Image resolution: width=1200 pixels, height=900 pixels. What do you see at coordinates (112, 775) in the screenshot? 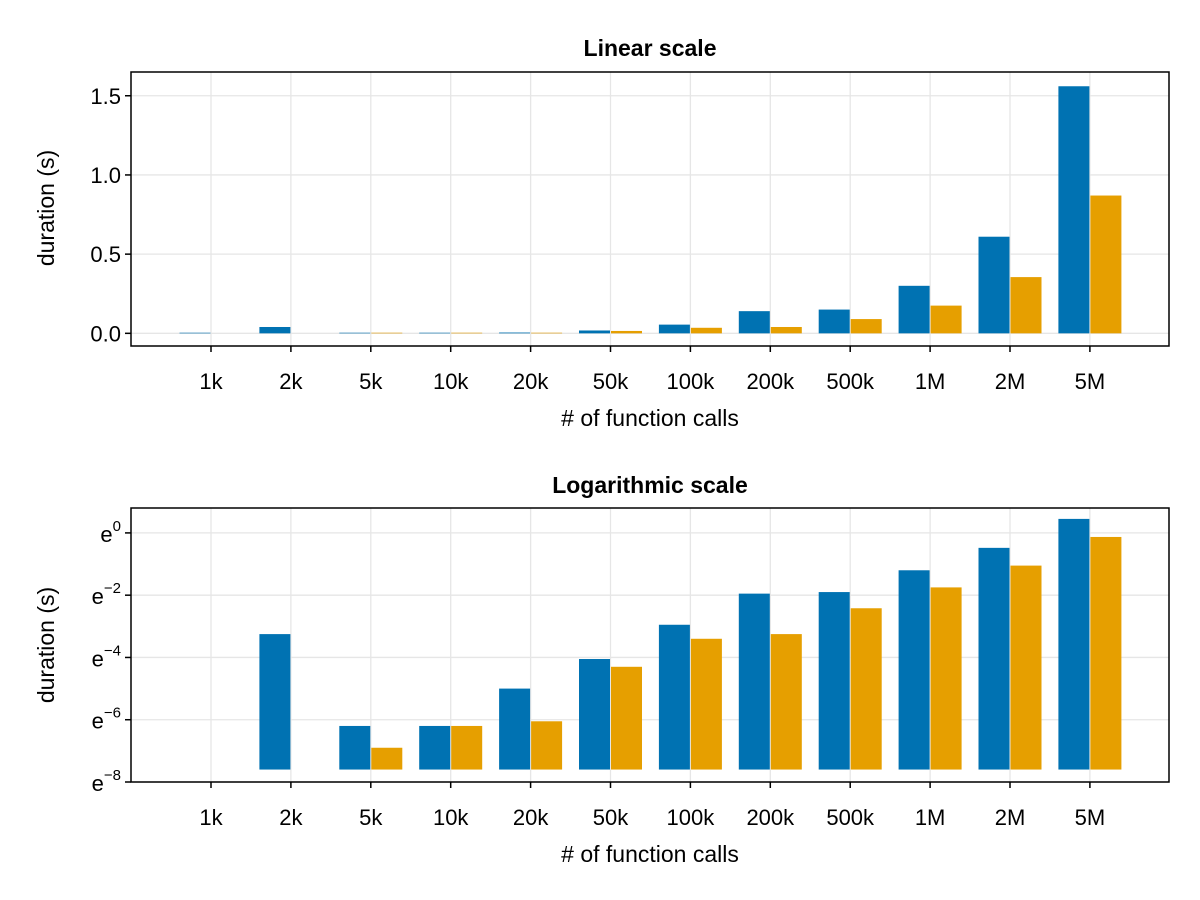
I see `y-tick-exponent: −8` at bounding box center [112, 775].